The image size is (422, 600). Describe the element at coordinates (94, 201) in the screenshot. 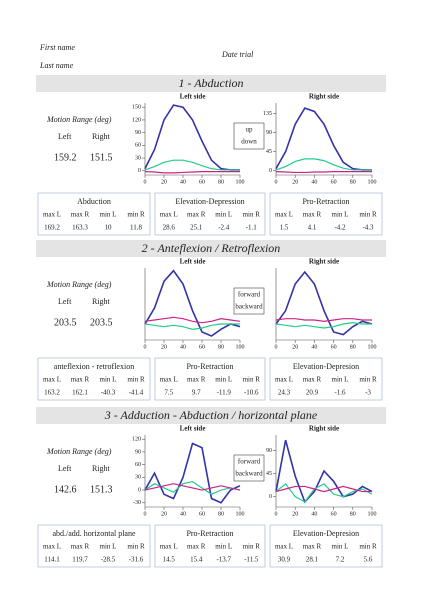

I see `table-title: Abduction` at that location.